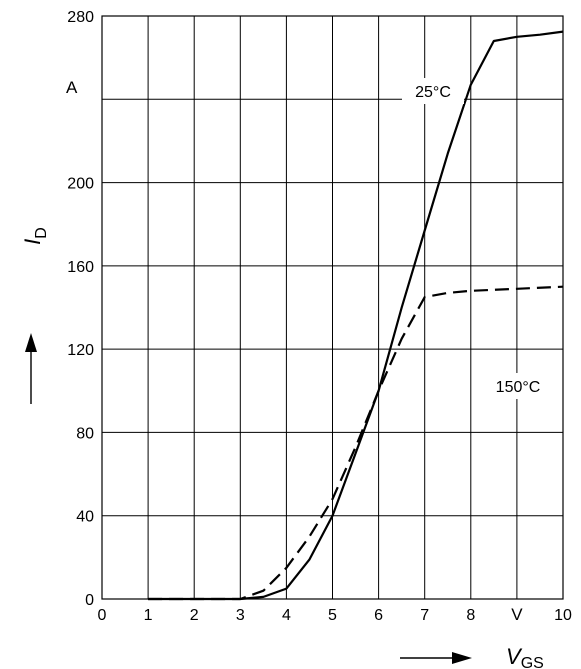 This screenshot has height=669, width=581. I want to click on x-tick-label: 8, so click(470, 615).